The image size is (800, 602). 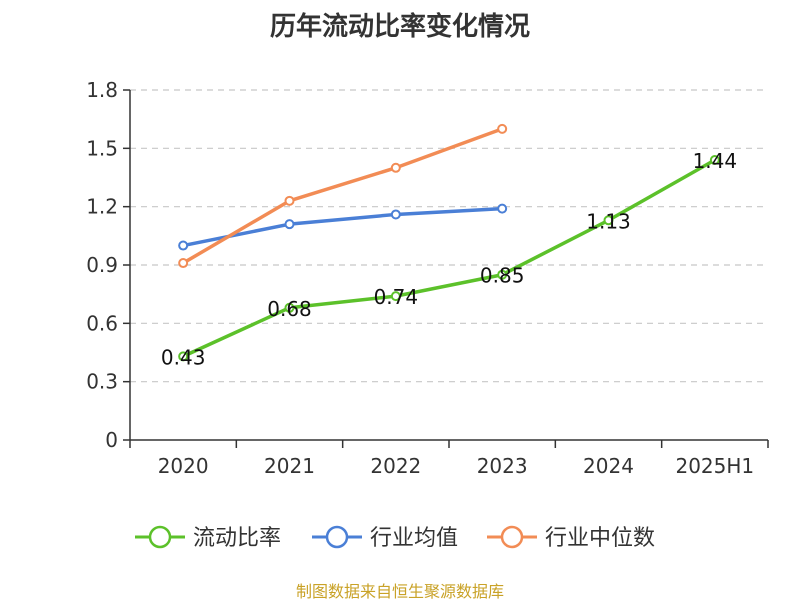 I want to click on x-tick-label: 2021, so click(x=289, y=466).